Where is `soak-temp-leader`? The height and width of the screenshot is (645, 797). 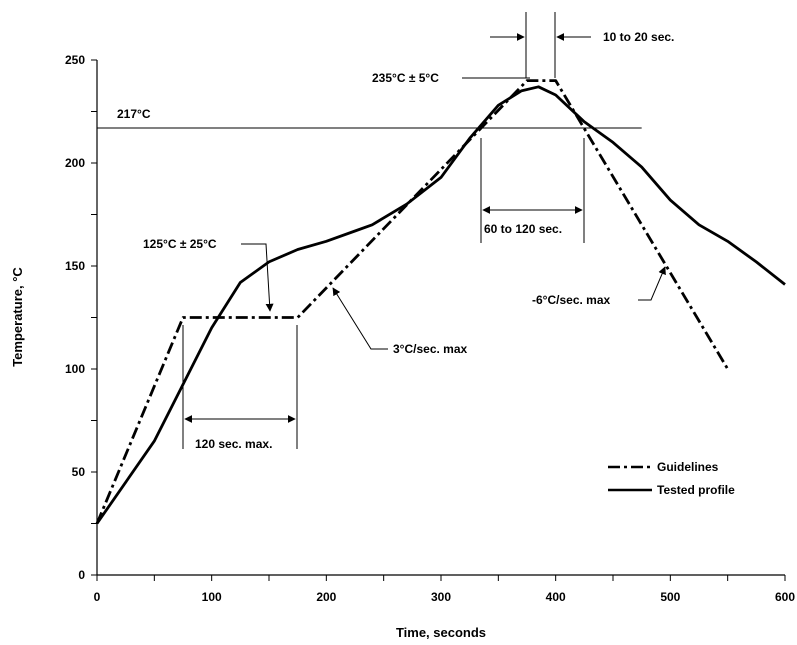
soak-temp-leader is located at coordinates (257, 277).